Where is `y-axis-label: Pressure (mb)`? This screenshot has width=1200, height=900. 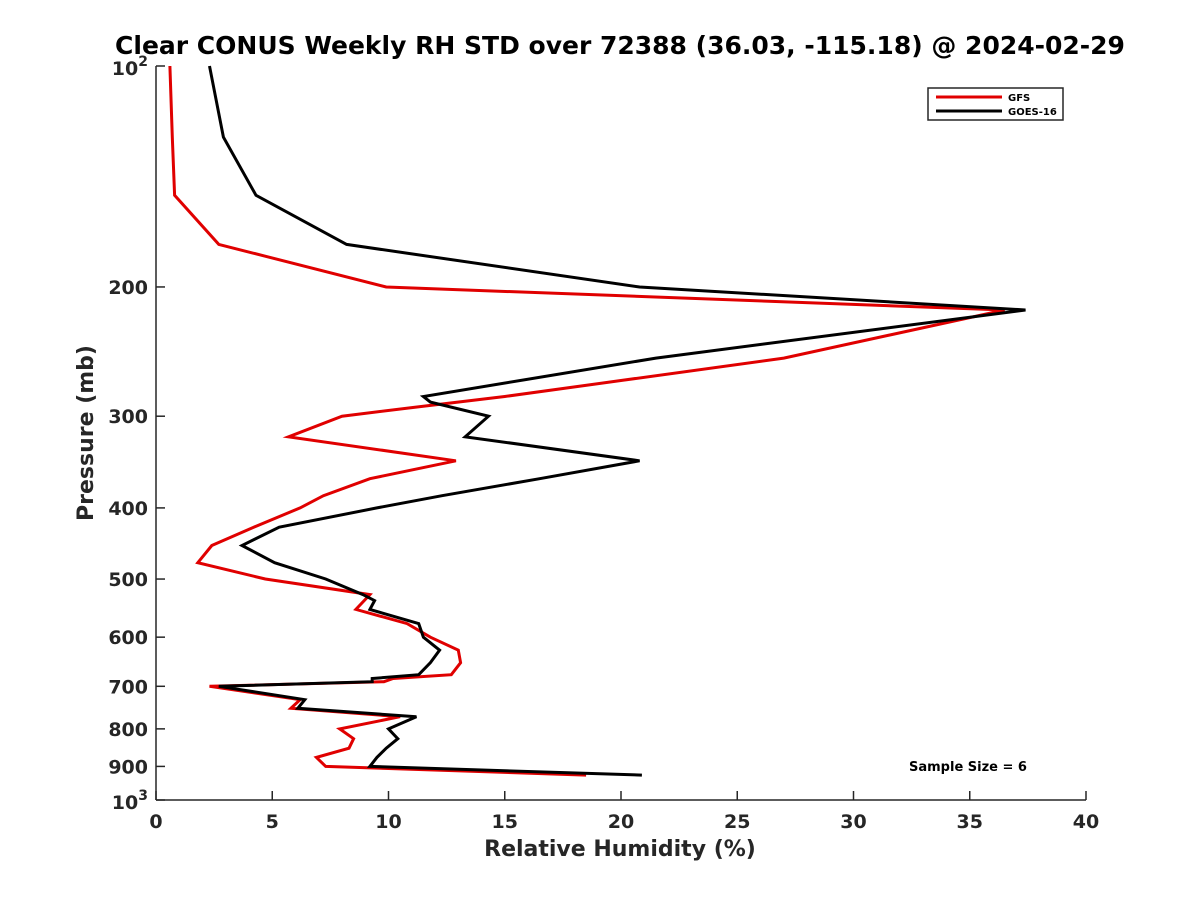 y-axis-label: Pressure (mb) is located at coordinates (86, 433).